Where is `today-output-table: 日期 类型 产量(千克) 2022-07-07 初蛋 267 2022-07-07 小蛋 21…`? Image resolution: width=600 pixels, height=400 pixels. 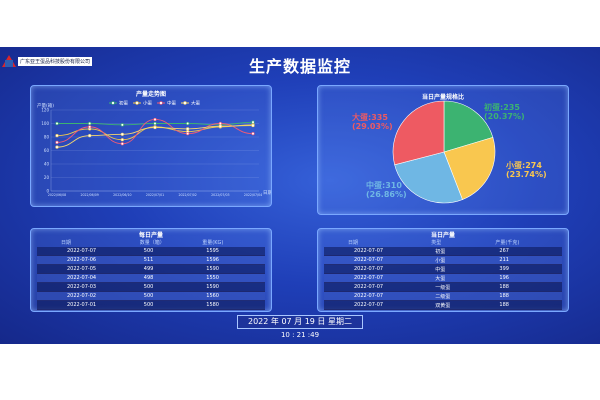
today-output-table: 日期 类型 产量(千克) 2022-07-07 初蛋 267 2022-07-07 小蛋 21… is located at coordinates (443, 274).